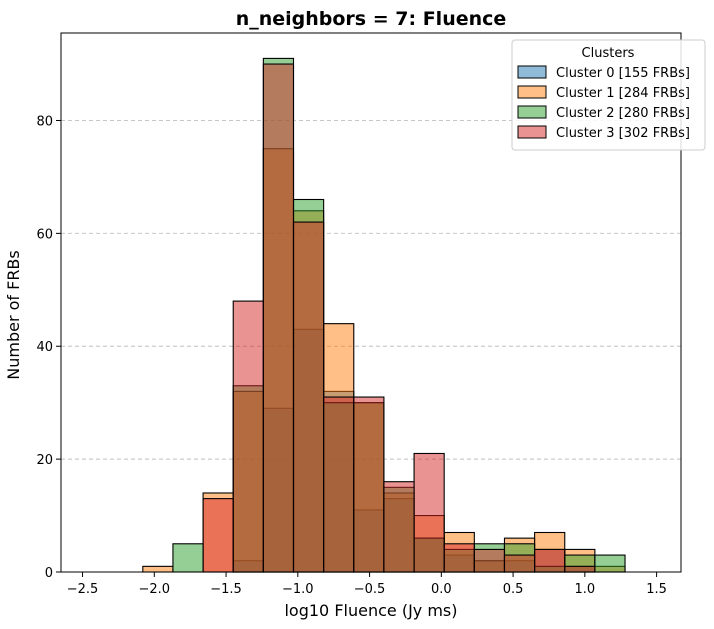 The width and height of the screenshot is (714, 629). What do you see at coordinates (83, 589) in the screenshot?
I see `x-tick-label: −2.5` at bounding box center [83, 589].